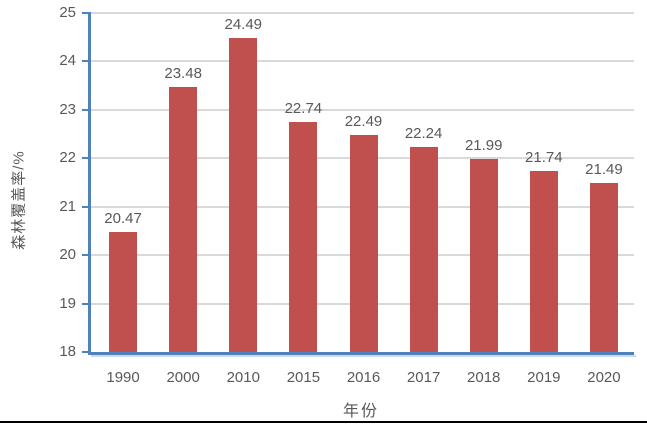 The image size is (647, 431). Describe the element at coordinates (123, 219) in the screenshot. I see `bar-value-label: 20.47` at that location.